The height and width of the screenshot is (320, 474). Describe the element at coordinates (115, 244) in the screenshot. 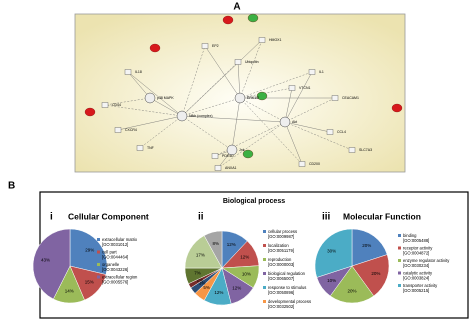

I see `legend-go-id: [GO:0031012]` at that location.